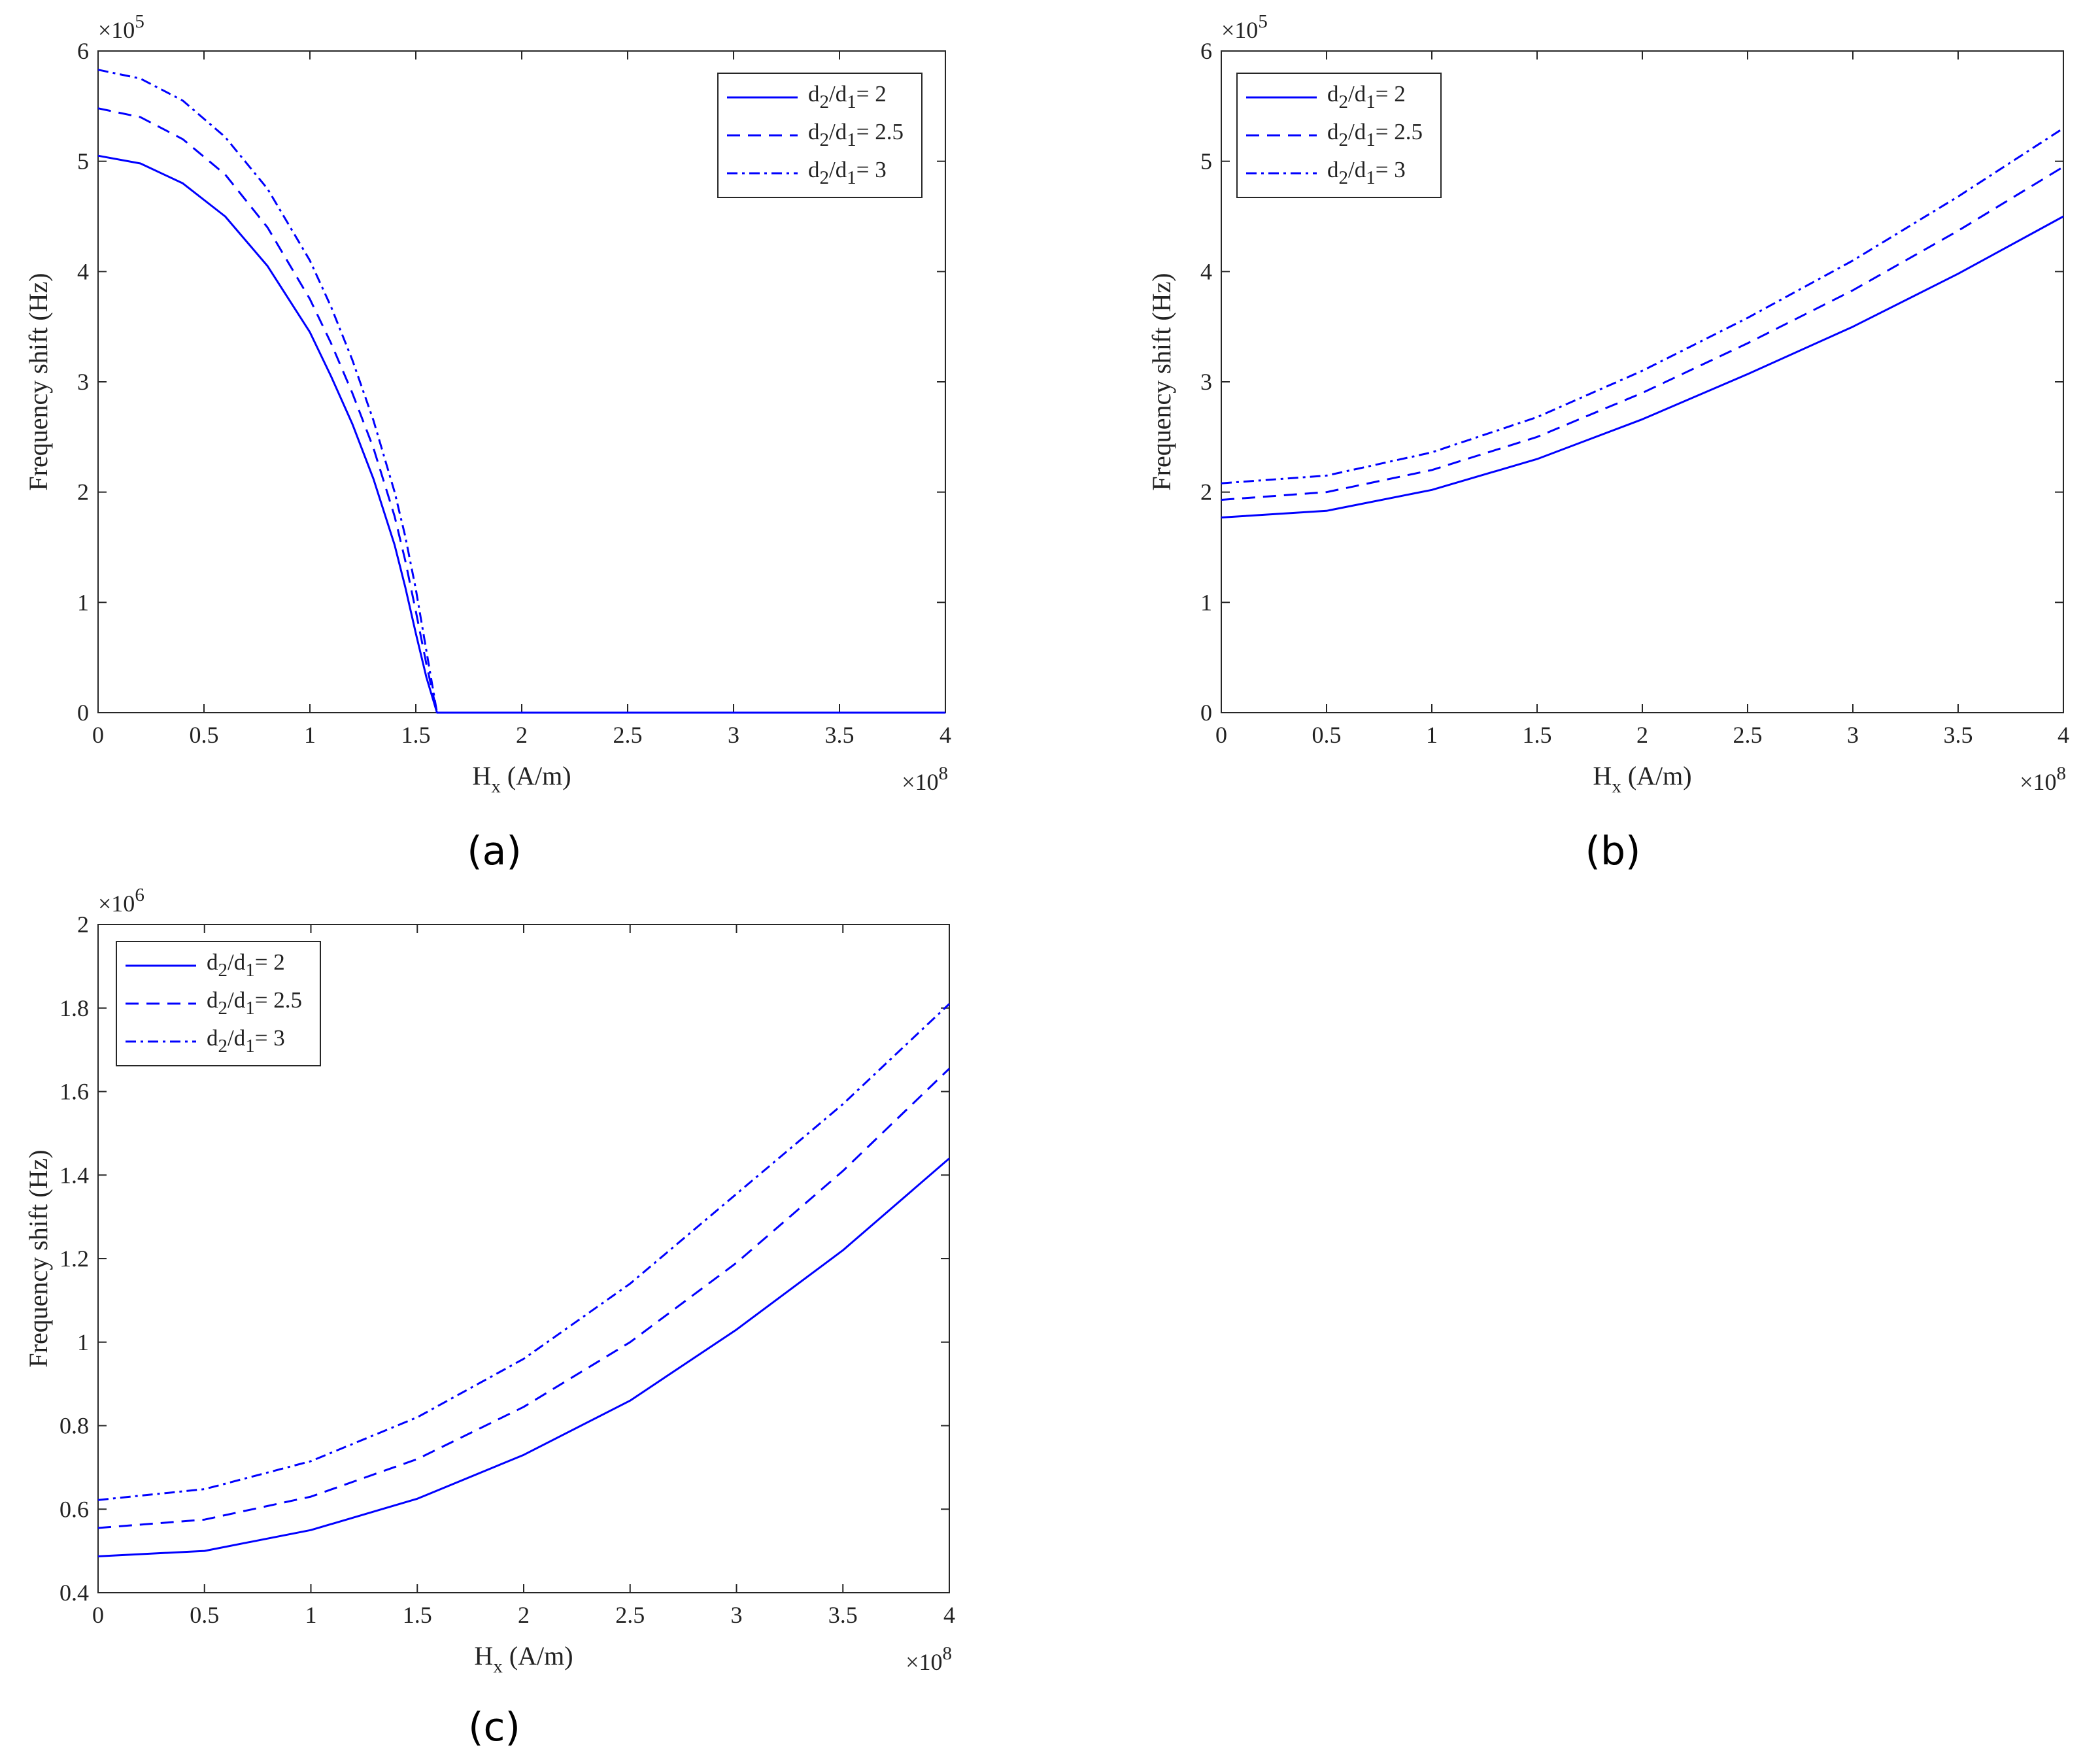 The image size is (2083, 1764). Describe the element at coordinates (521, 410) in the screenshot. I see `series-line-dashed` at that location.